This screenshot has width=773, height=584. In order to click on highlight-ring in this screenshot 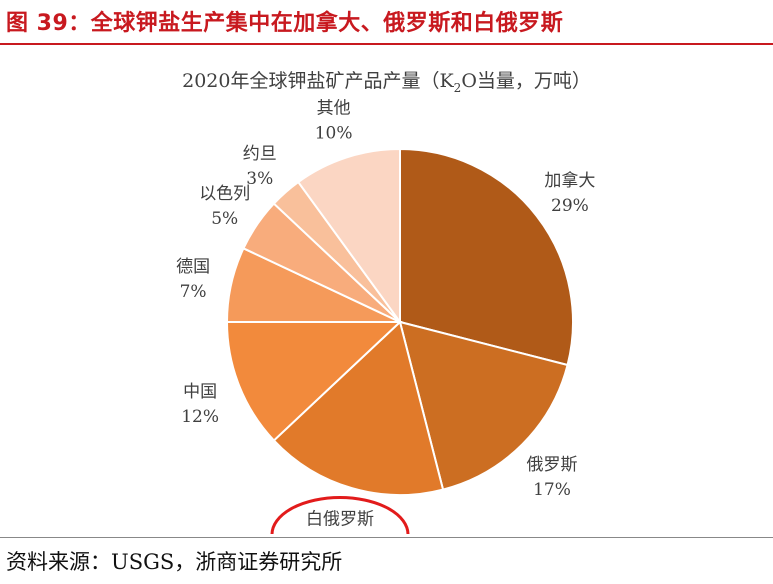, I will do `click(340, 515)`.